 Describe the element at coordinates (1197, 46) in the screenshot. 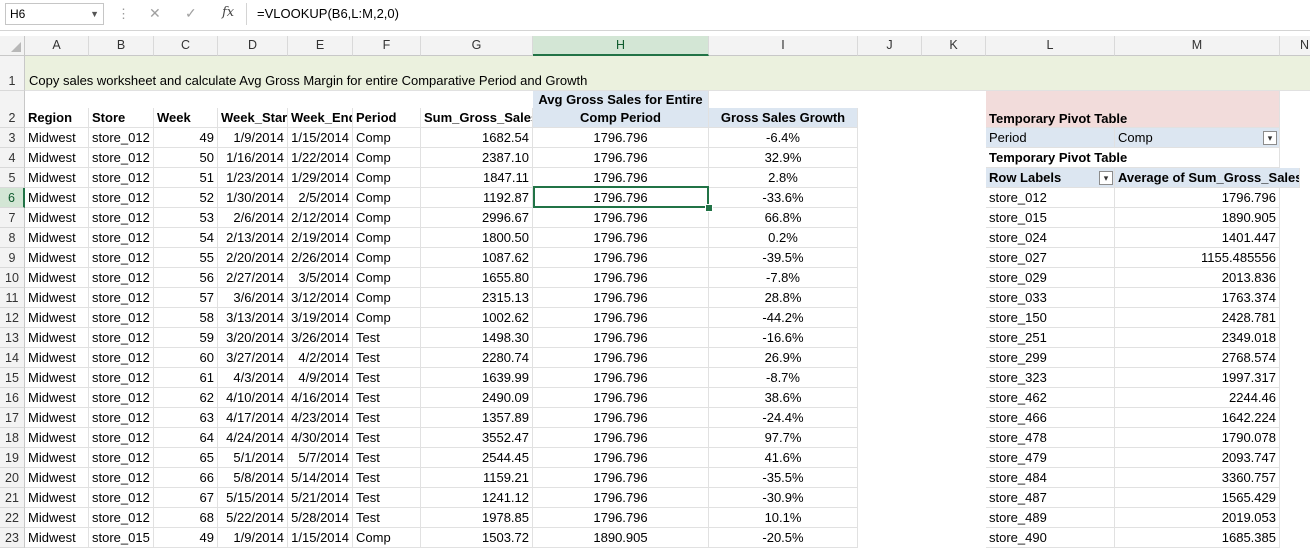

I see `column-header-m: M` at that location.